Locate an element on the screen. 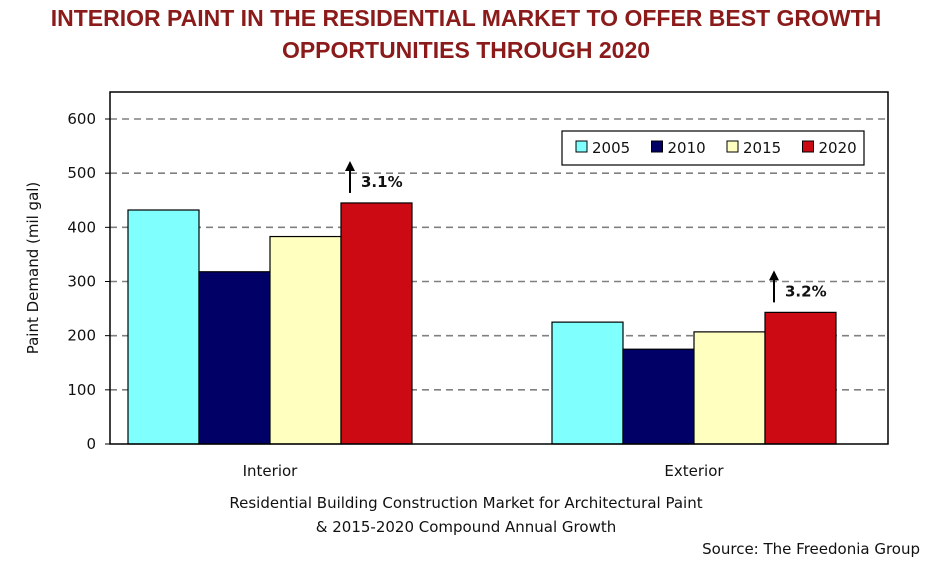 Image resolution: width=932 pixels, height=570 pixels. y-tick-label: 500 is located at coordinates (81, 173).